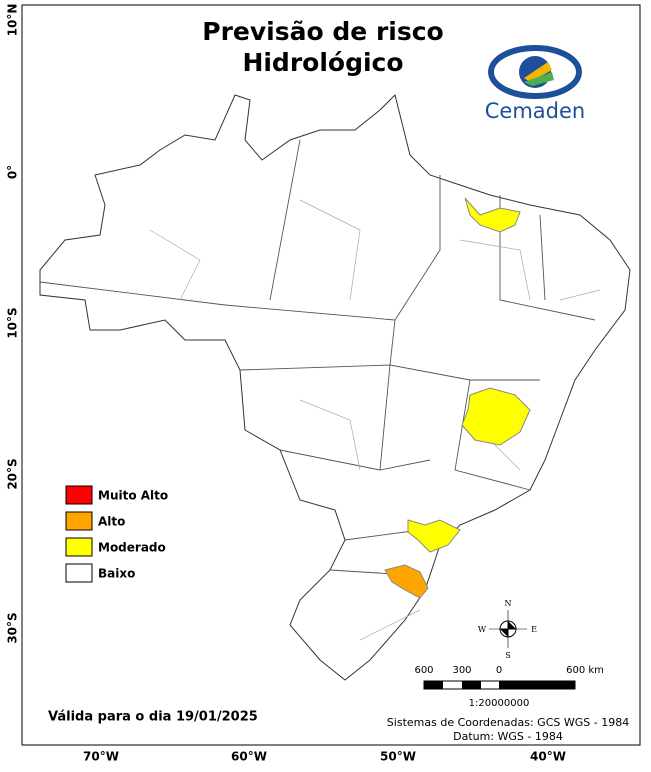 The width and height of the screenshot is (651, 772). I want to click on legend-label: Moderado, so click(132, 548).